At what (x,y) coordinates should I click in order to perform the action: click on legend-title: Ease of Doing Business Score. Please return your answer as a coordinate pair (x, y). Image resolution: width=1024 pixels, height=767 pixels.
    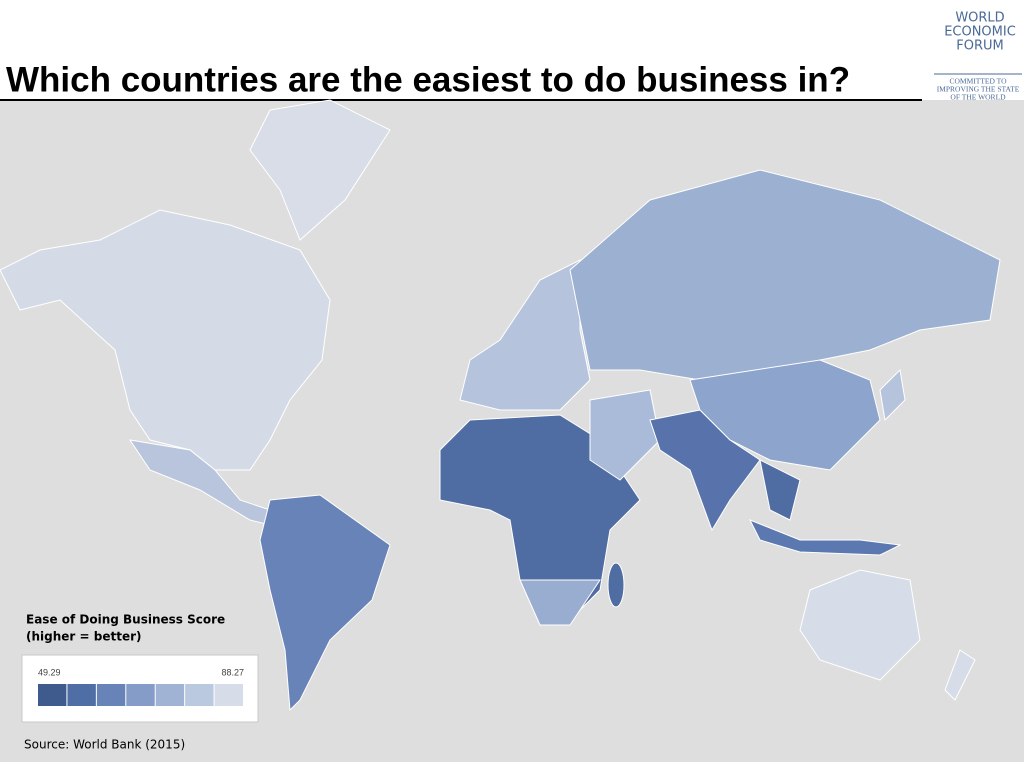
    Looking at the image, I should click on (125, 620).